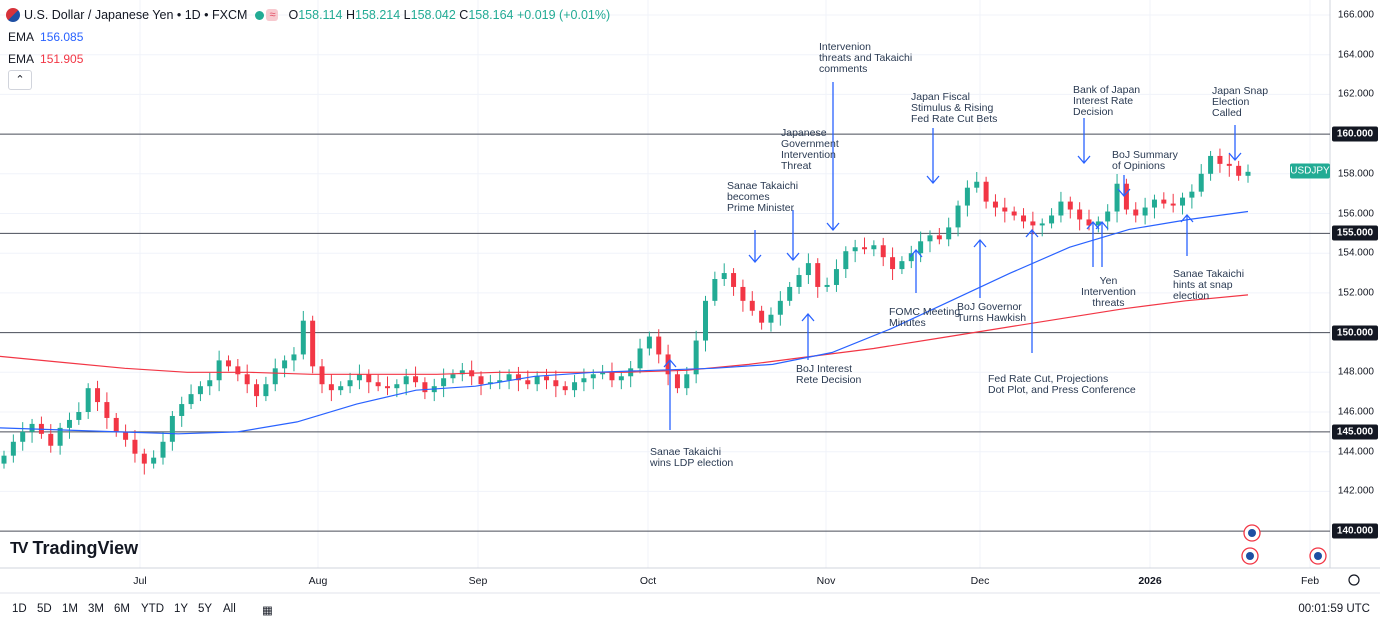 Image resolution: width=1380 pixels, height=620 pixels. What do you see at coordinates (1355, 531) in the screenshot?
I see `price-level-label: 140.000` at bounding box center [1355, 531].